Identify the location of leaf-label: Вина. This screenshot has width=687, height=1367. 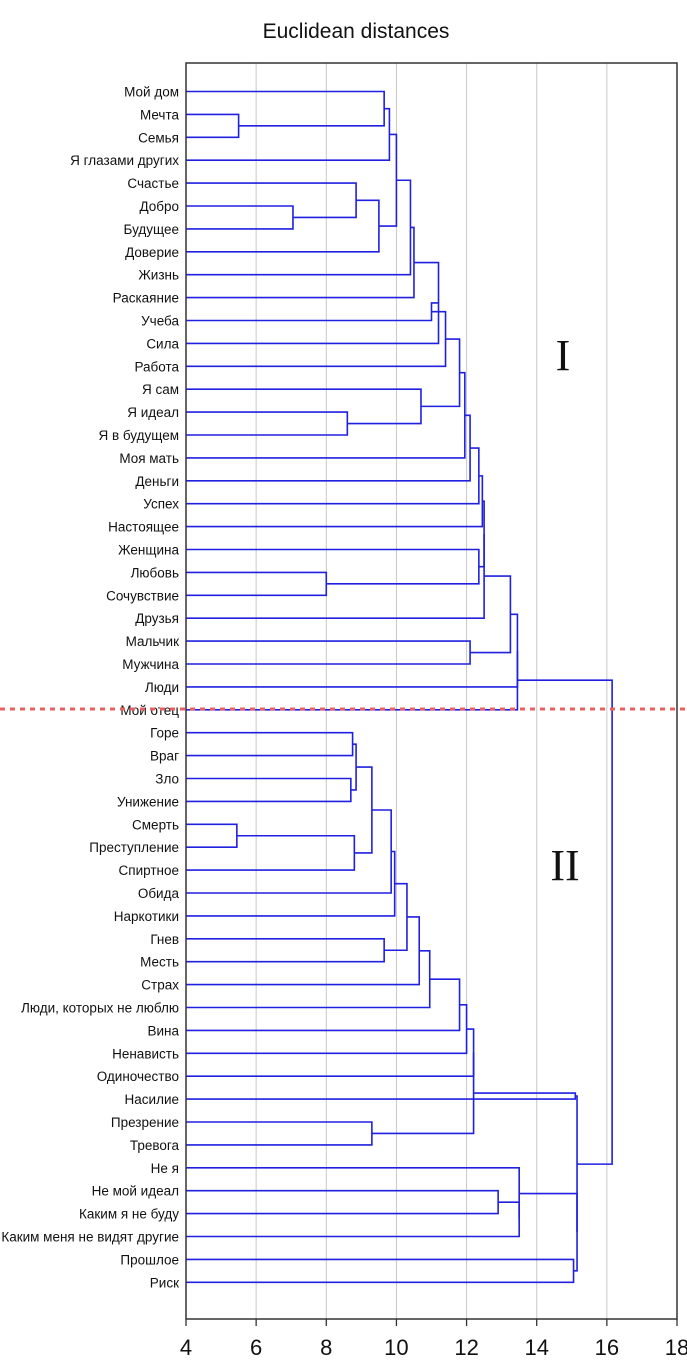
(163, 1030).